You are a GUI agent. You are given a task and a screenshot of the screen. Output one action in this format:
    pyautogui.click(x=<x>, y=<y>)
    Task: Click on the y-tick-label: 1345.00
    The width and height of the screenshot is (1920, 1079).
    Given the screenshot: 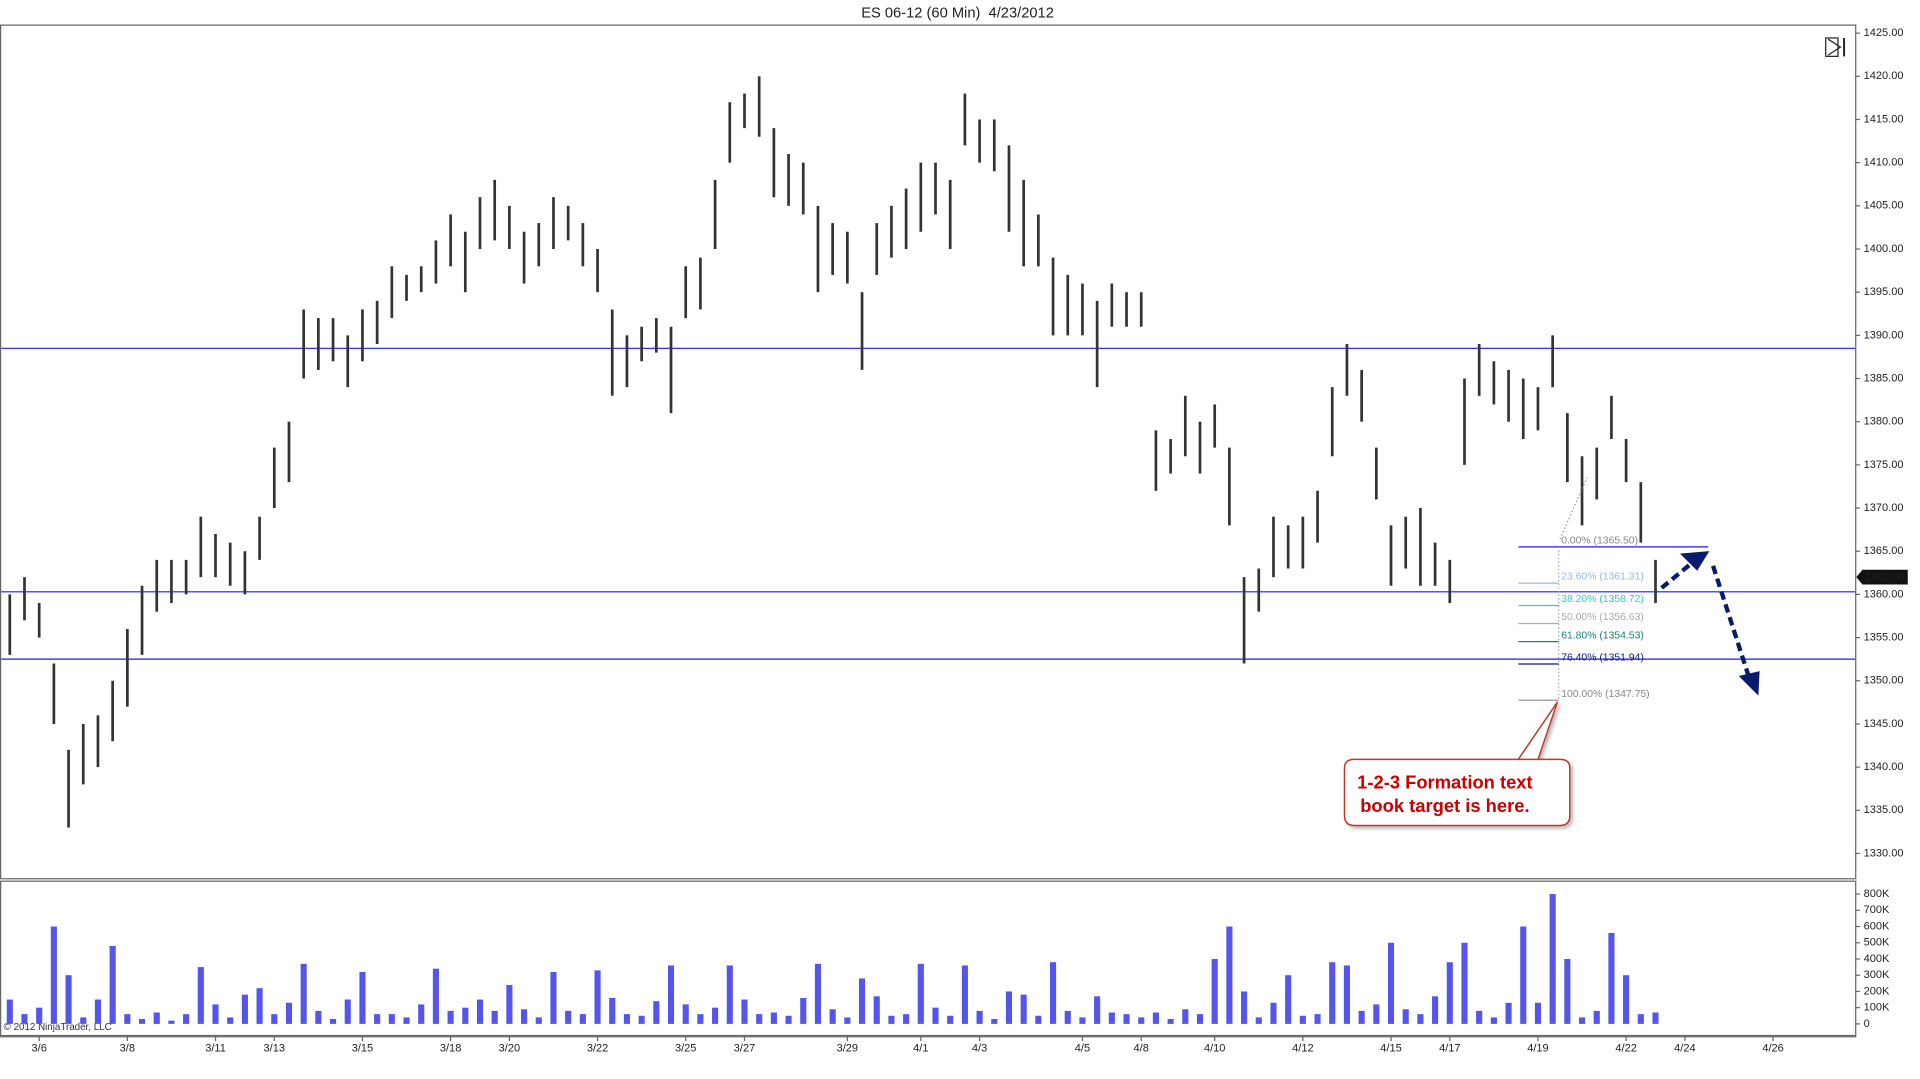 What is the action you would take?
    pyautogui.click(x=1884, y=724)
    